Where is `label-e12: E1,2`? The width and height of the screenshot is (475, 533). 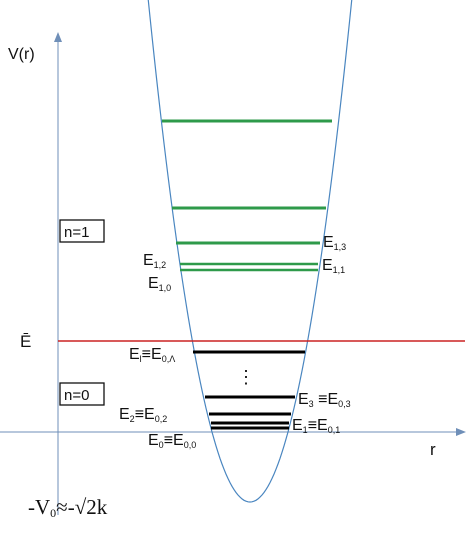
label-e12: E1,2 is located at coordinates (154, 261).